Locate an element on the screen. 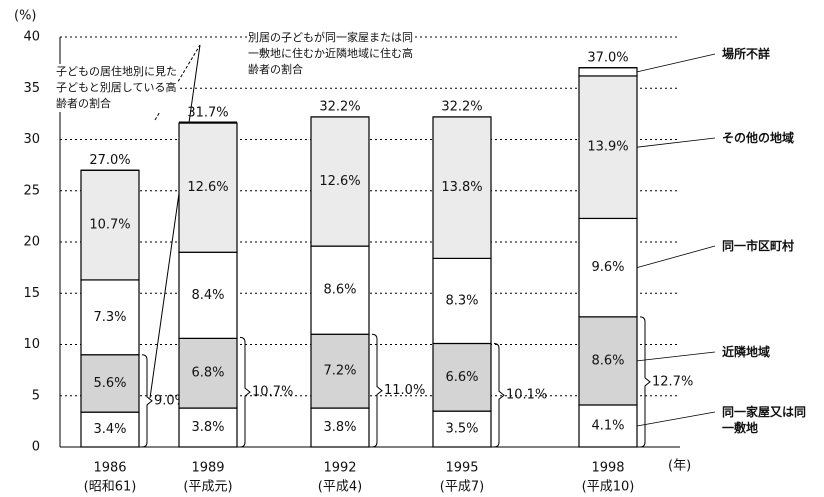  x-axis-label: (年) is located at coordinates (679, 466).